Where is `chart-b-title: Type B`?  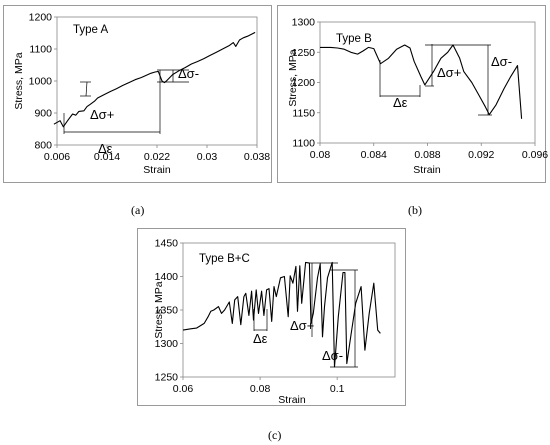
chart-b-title: Type B is located at coordinates (354, 39).